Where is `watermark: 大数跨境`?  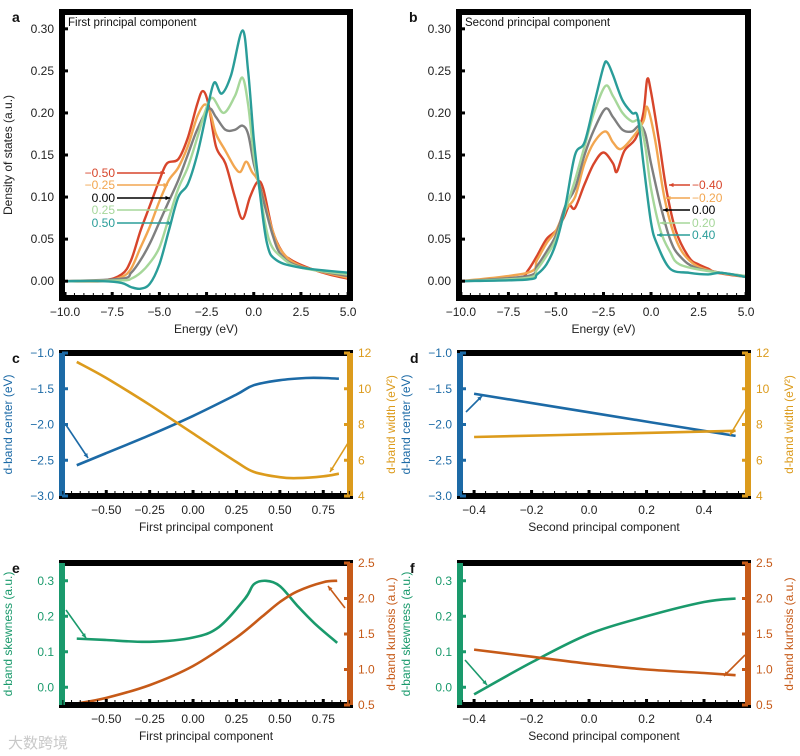
watermark: 大数跨境 is located at coordinates (38, 743).